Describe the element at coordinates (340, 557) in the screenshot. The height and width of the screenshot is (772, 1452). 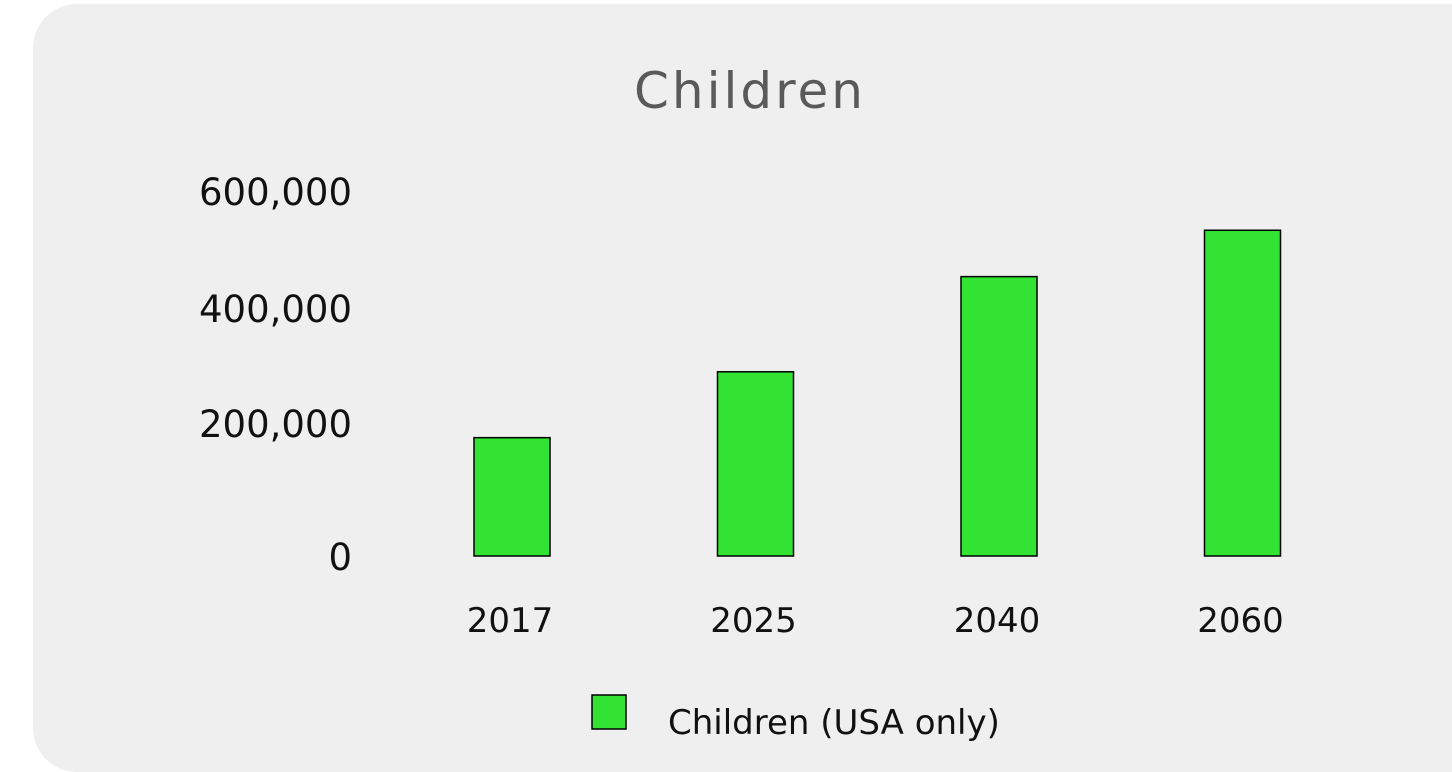
I see `y-tick-label: 0` at that location.